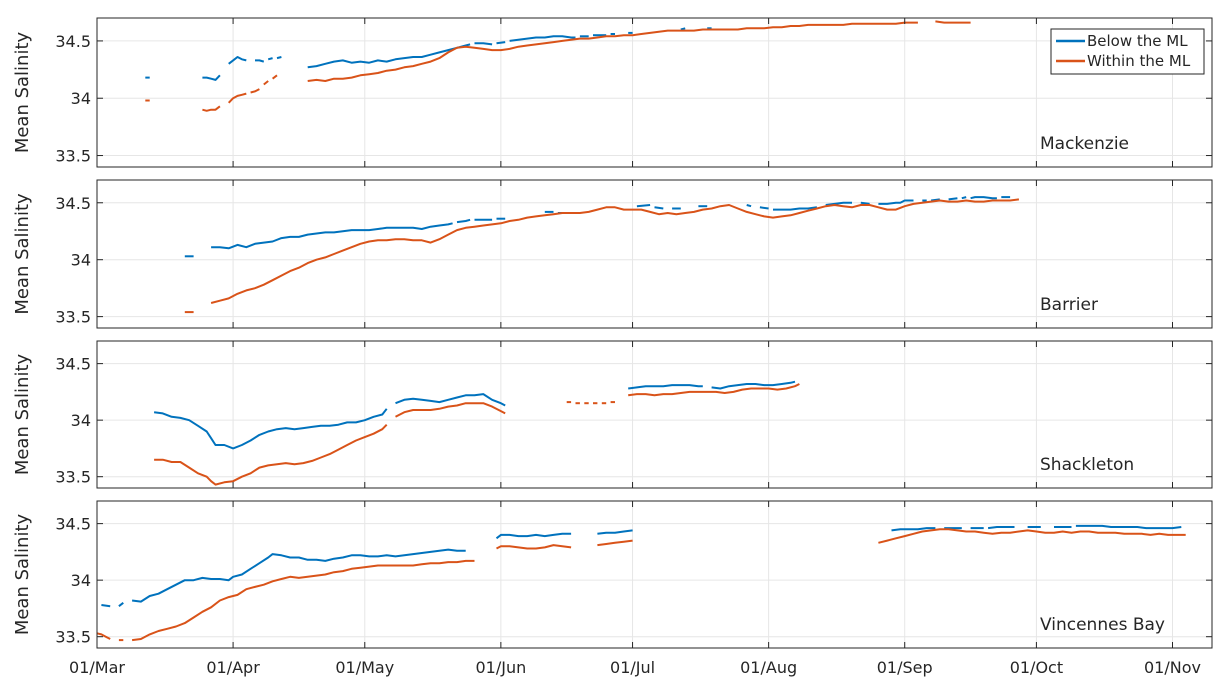 Image resolution: width=1214 pixels, height=685 pixels. What do you see at coordinates (233, 667) in the screenshot?
I see `x-tick-label: 01/Apr` at bounding box center [233, 667].